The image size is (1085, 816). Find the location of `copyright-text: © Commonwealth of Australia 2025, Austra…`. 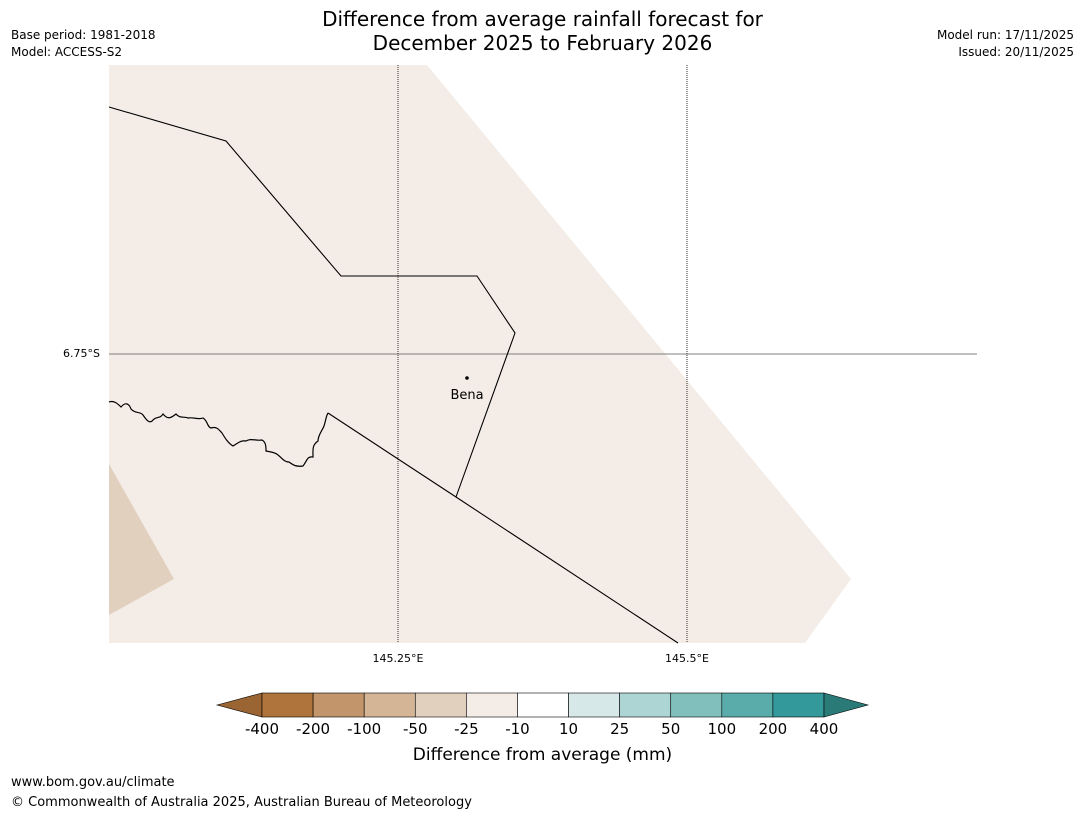

copyright-text: © Commonwealth of Australia 2025, Austra… is located at coordinates (241, 802).